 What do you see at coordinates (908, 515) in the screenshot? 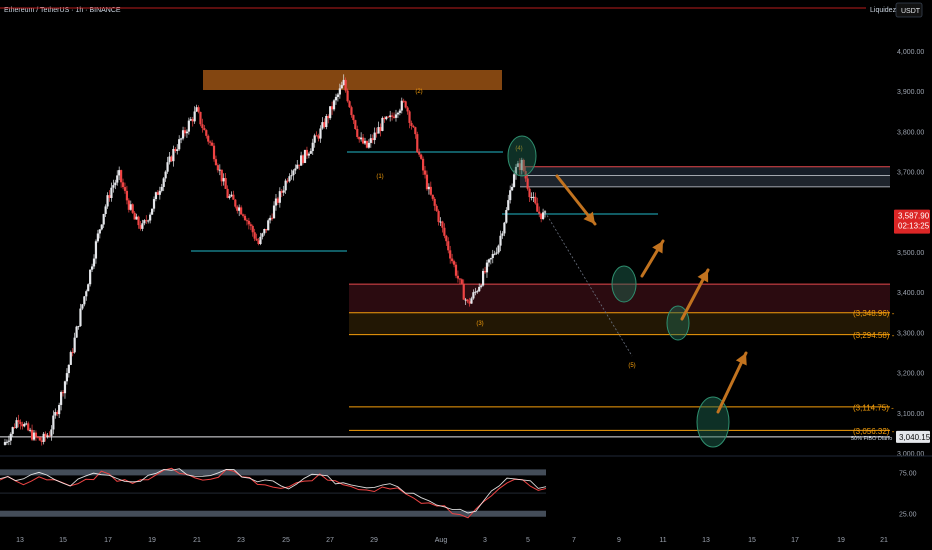
I see `oscillator-tick-label: 25.00` at bounding box center [908, 515].